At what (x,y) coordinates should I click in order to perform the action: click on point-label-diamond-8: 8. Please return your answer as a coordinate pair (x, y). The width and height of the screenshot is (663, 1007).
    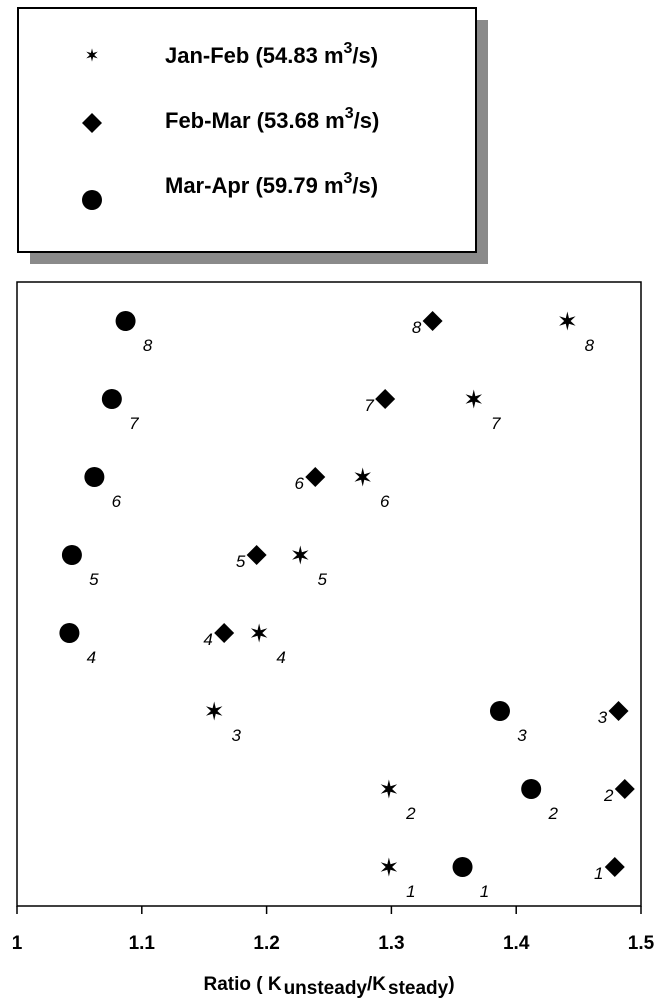
    Looking at the image, I should click on (417, 327).